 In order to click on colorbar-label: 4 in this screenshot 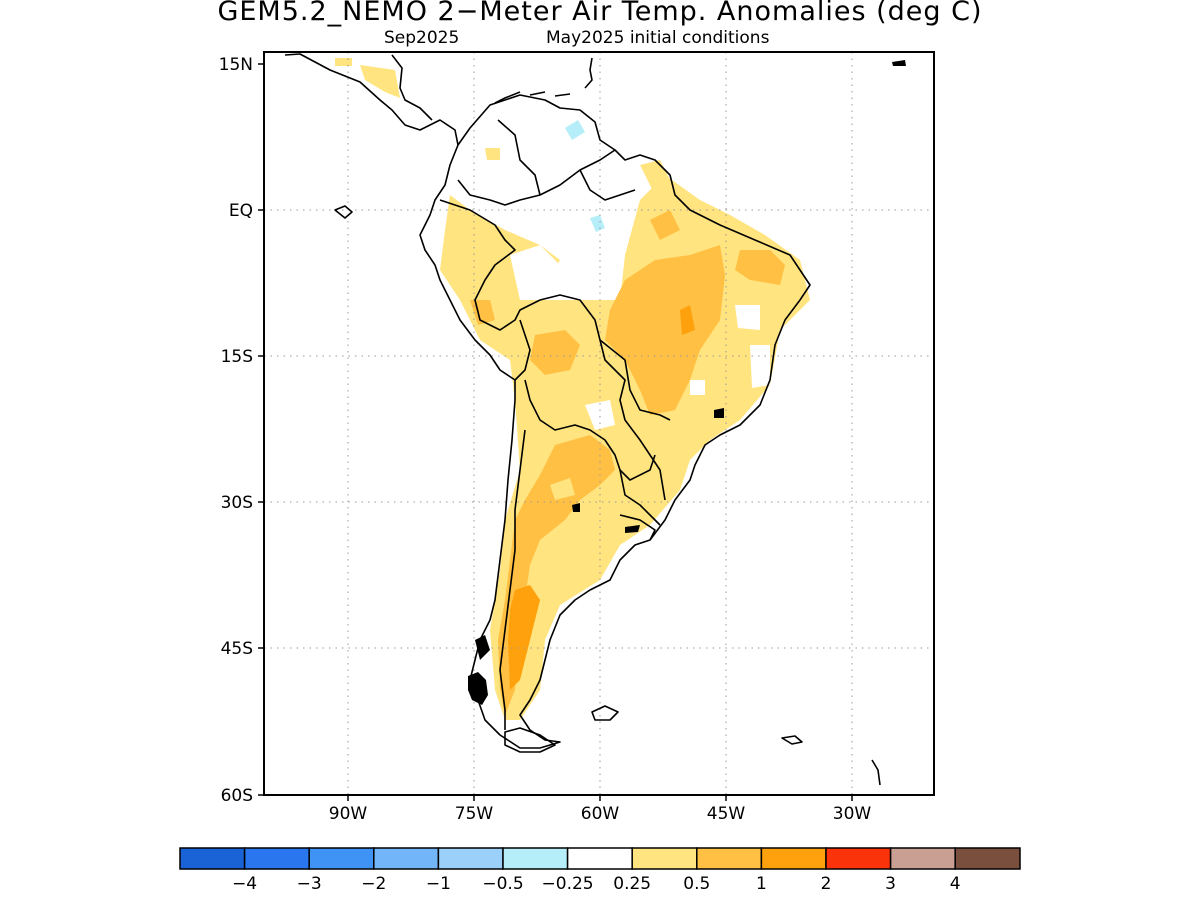, I will do `click(955, 884)`.